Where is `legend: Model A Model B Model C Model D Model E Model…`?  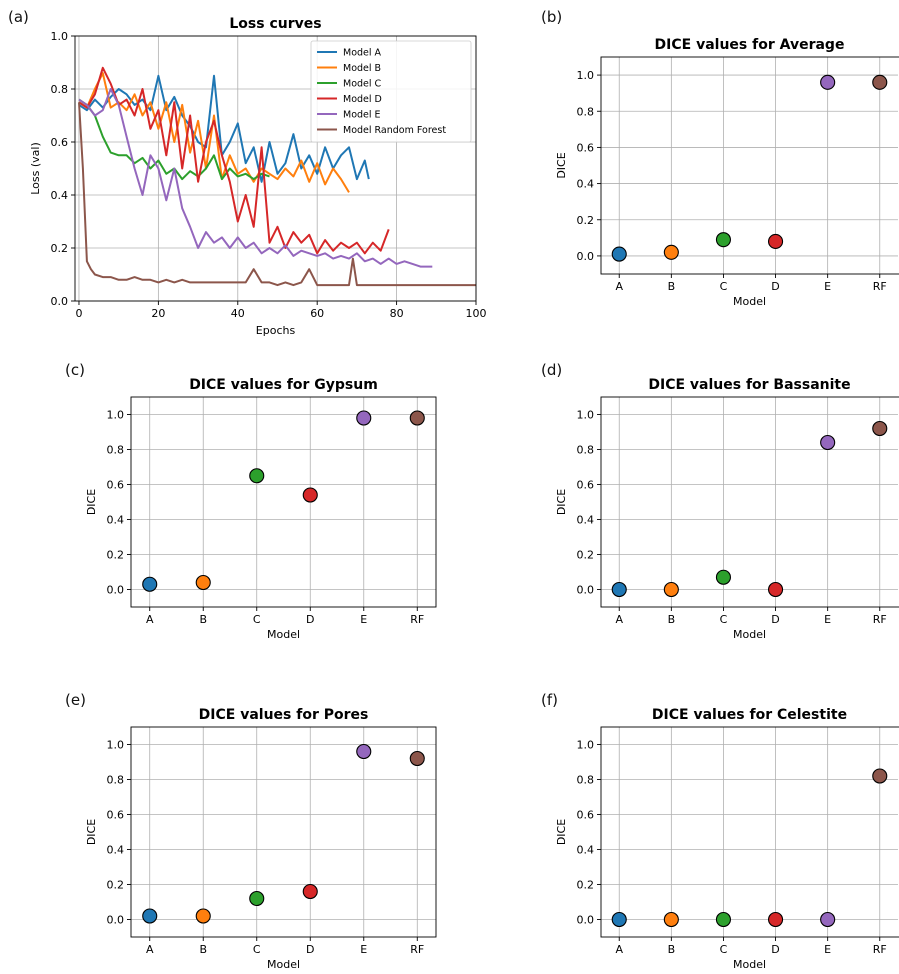 legend: Model A Model B Model C Model D Model E Model… is located at coordinates (391, 91).